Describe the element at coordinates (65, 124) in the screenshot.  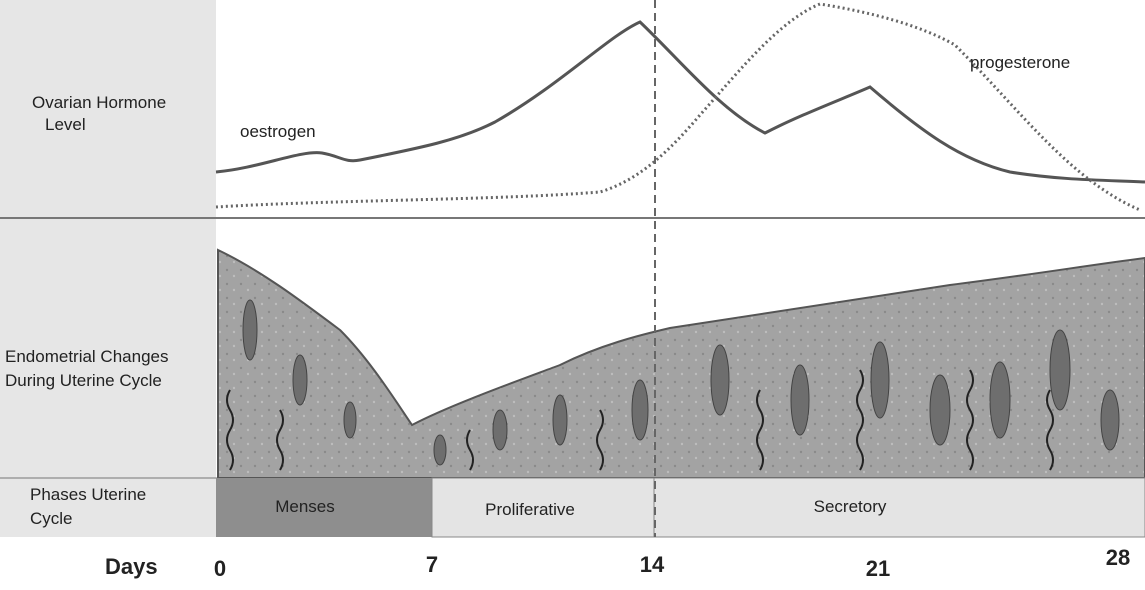
I see `row-label: Level` at that location.